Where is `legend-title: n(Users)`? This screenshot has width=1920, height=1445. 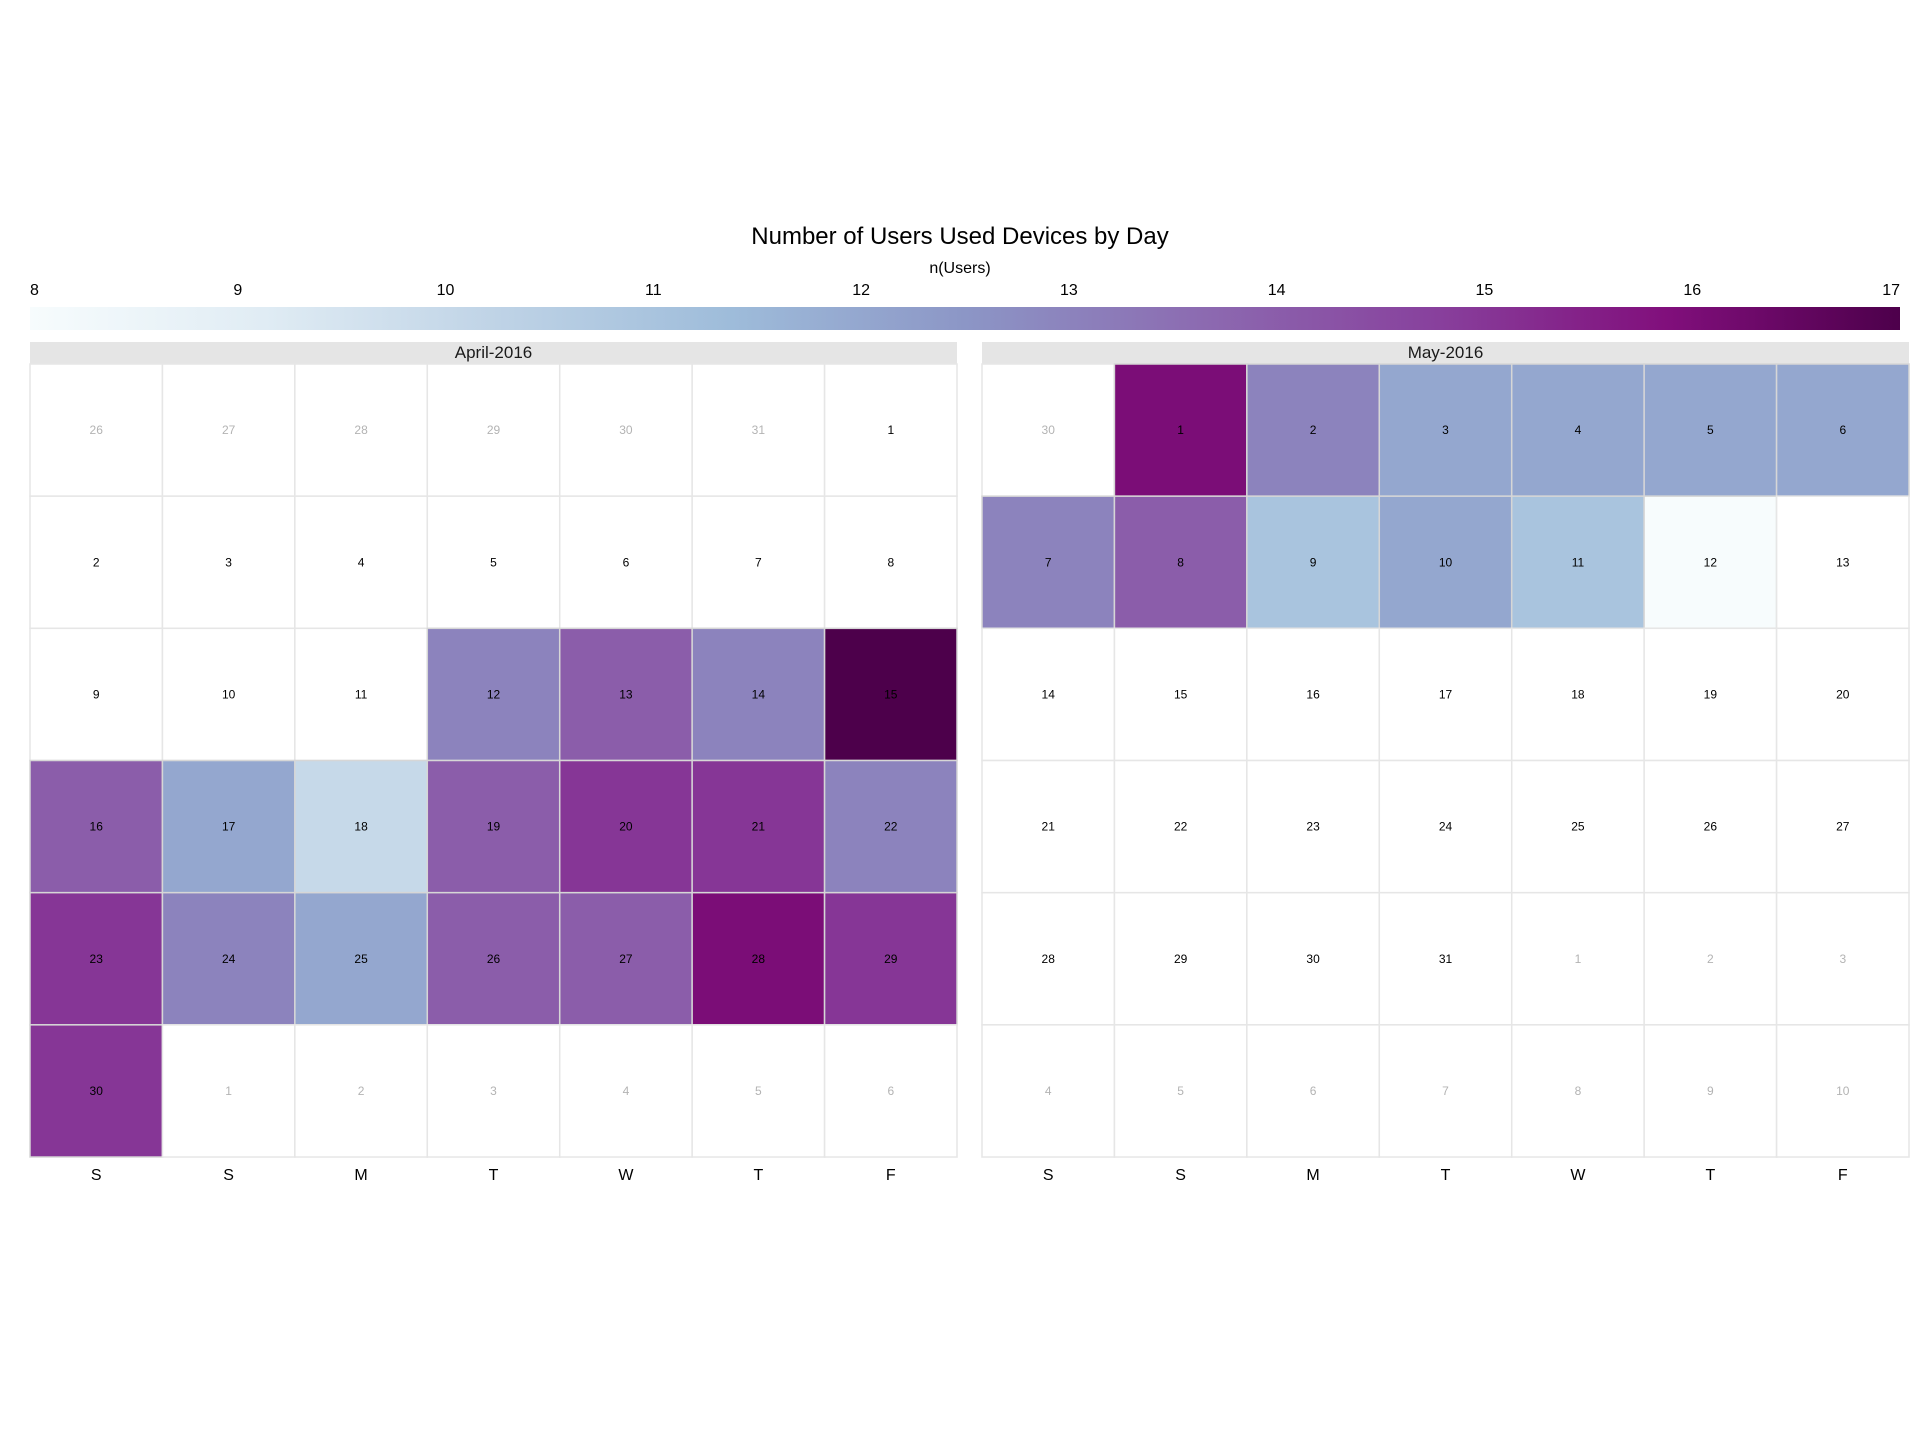 legend-title: n(Users) is located at coordinates (959, 268).